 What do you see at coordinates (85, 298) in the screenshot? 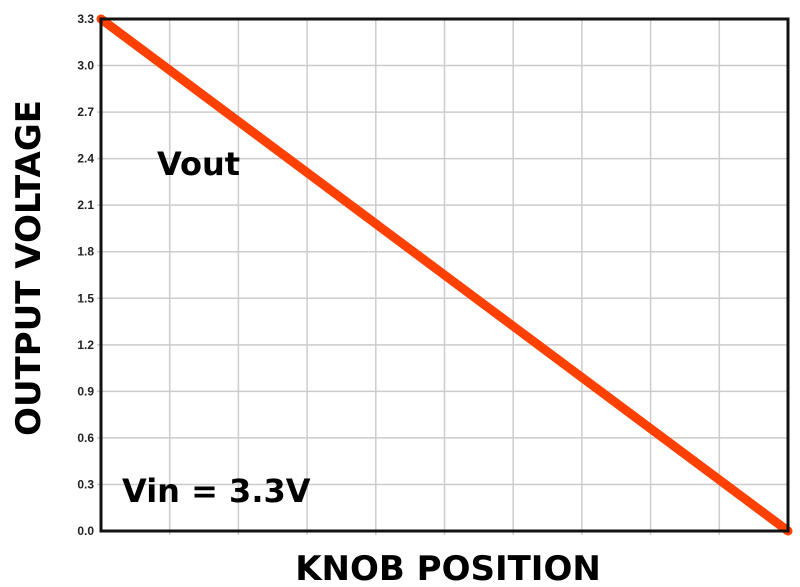
I see `y-tick-label: 1.5` at bounding box center [85, 298].